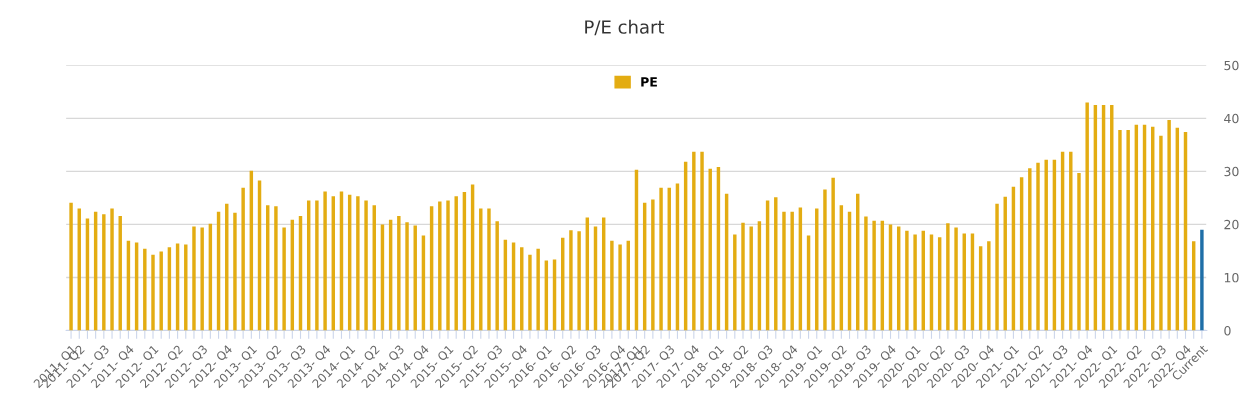 The height and width of the screenshot is (408, 1248). I want to click on y-tick-label: 10, so click(1231, 277).